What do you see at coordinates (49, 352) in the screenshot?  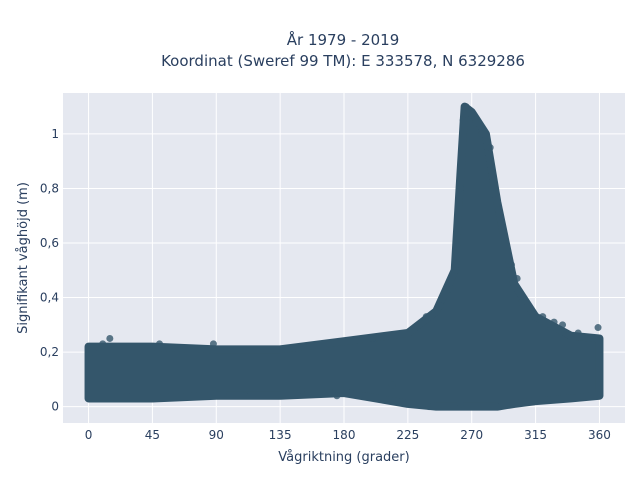 I see `y-tick-label: 0,2` at bounding box center [49, 352].